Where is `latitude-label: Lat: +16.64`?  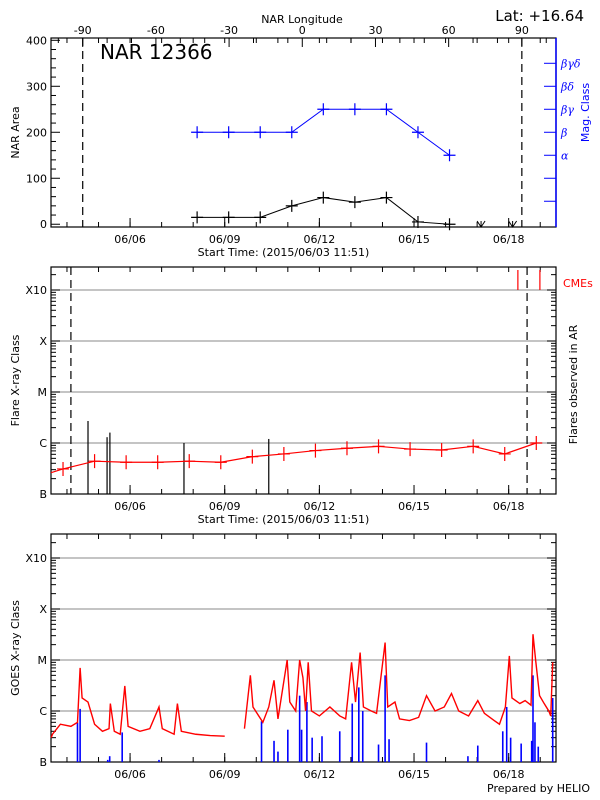 latitude-label: Lat: +16.64 is located at coordinates (539, 16).